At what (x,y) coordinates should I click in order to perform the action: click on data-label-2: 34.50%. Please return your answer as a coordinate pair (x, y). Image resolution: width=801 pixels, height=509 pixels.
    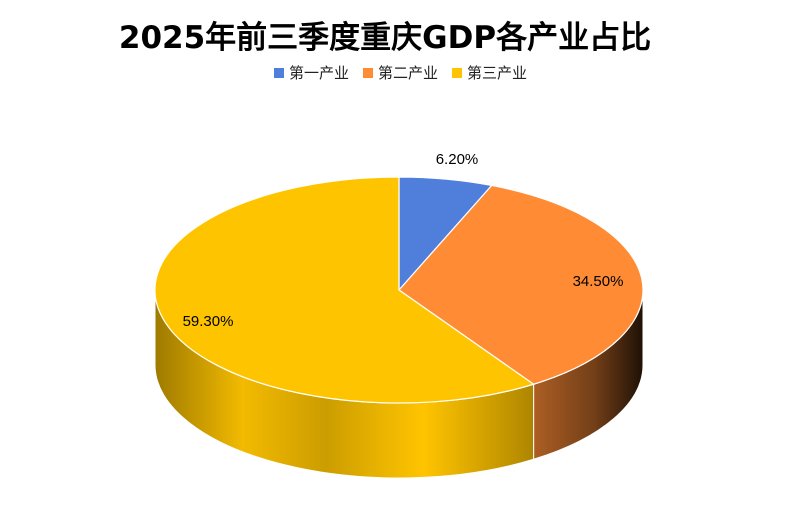
    Looking at the image, I should click on (598, 281).